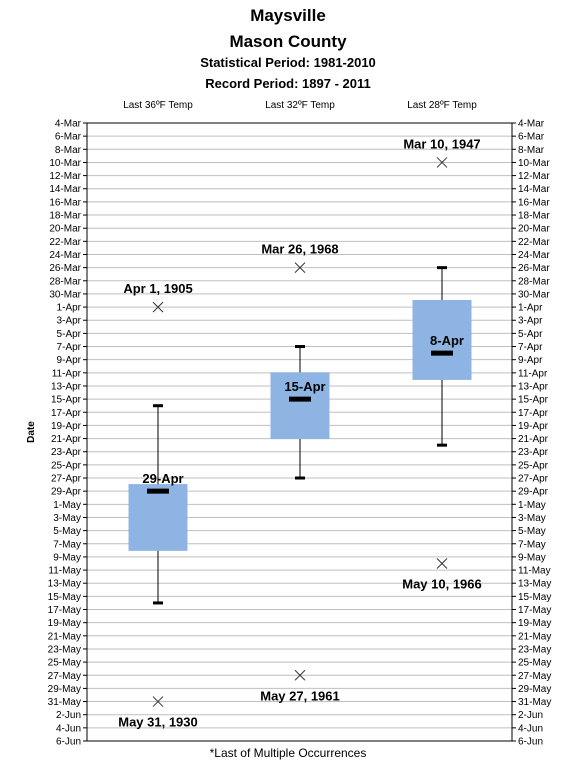 The height and width of the screenshot is (768, 576). Describe the element at coordinates (534, 202) in the screenshot. I see `y-tick-label: 16-Mar` at that location.